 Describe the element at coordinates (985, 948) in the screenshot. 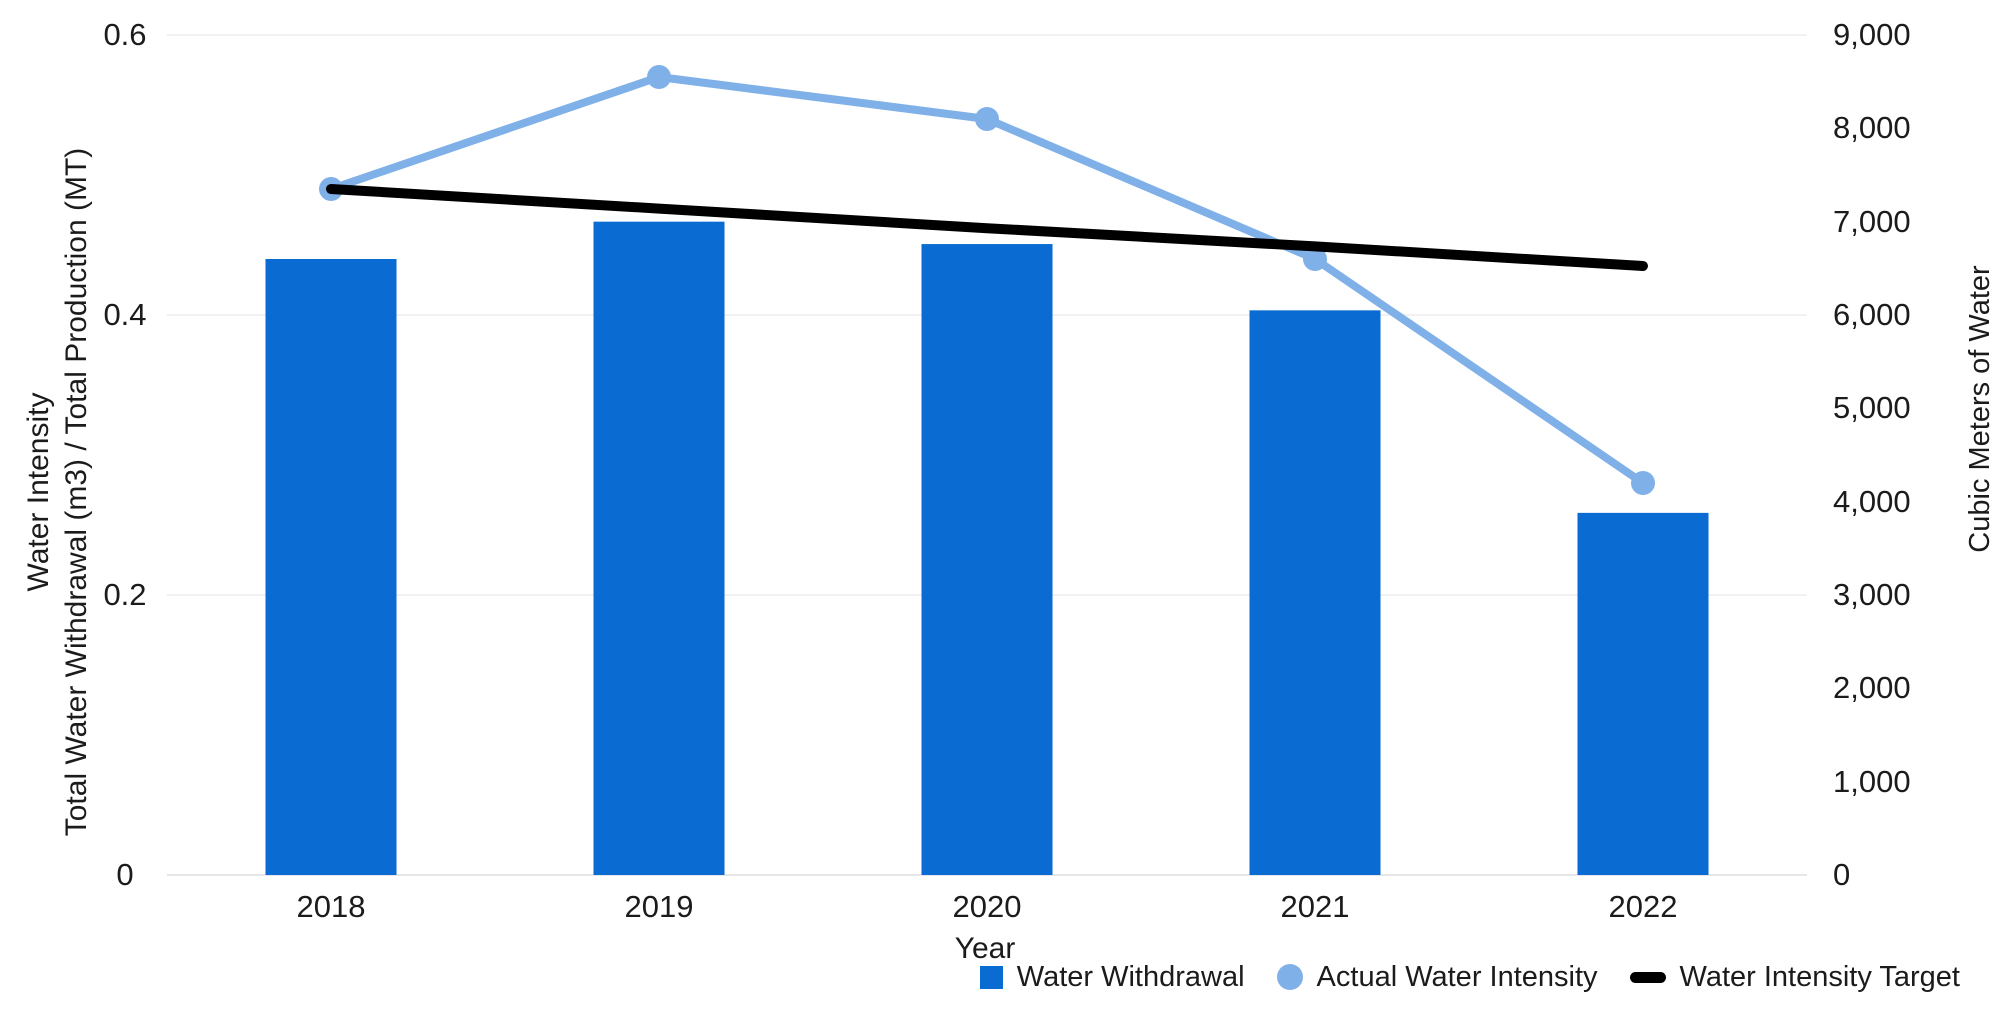

I see `x-axis-title: Year` at that location.